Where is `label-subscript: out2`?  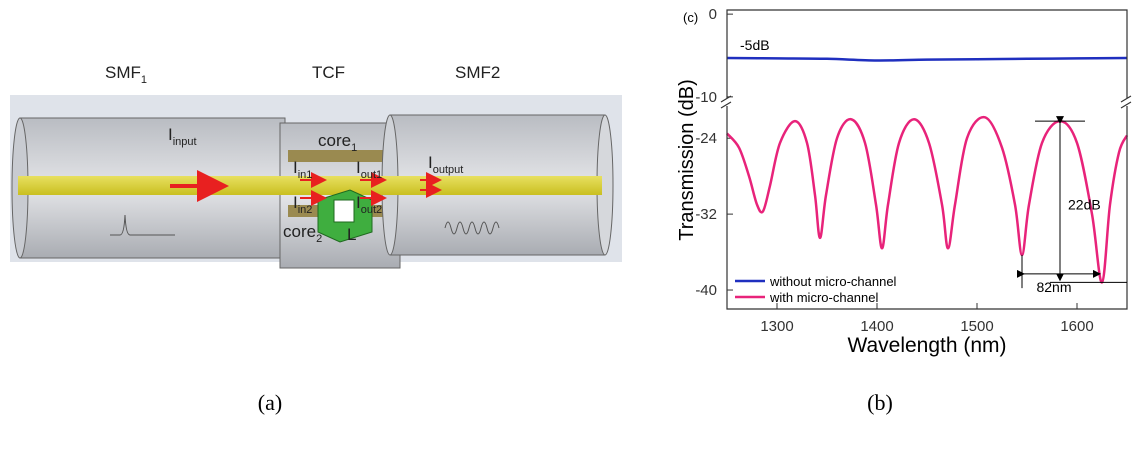
label-subscript: out2 is located at coordinates (371, 210).